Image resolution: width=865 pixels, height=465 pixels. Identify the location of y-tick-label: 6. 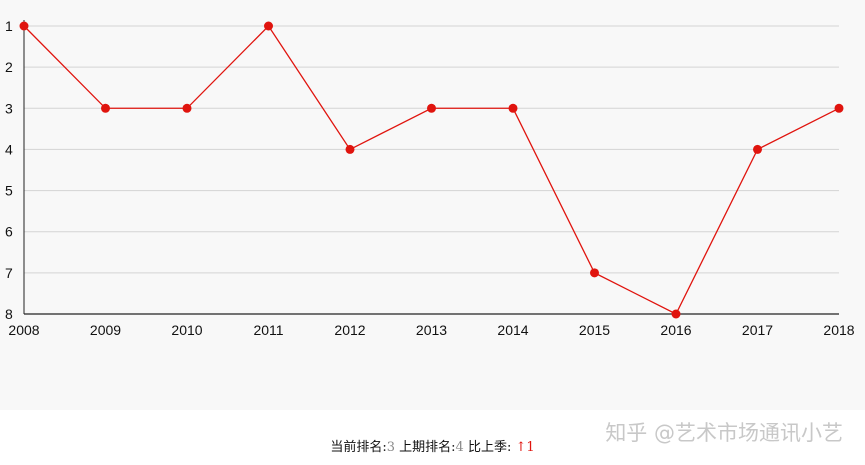
(9, 232).